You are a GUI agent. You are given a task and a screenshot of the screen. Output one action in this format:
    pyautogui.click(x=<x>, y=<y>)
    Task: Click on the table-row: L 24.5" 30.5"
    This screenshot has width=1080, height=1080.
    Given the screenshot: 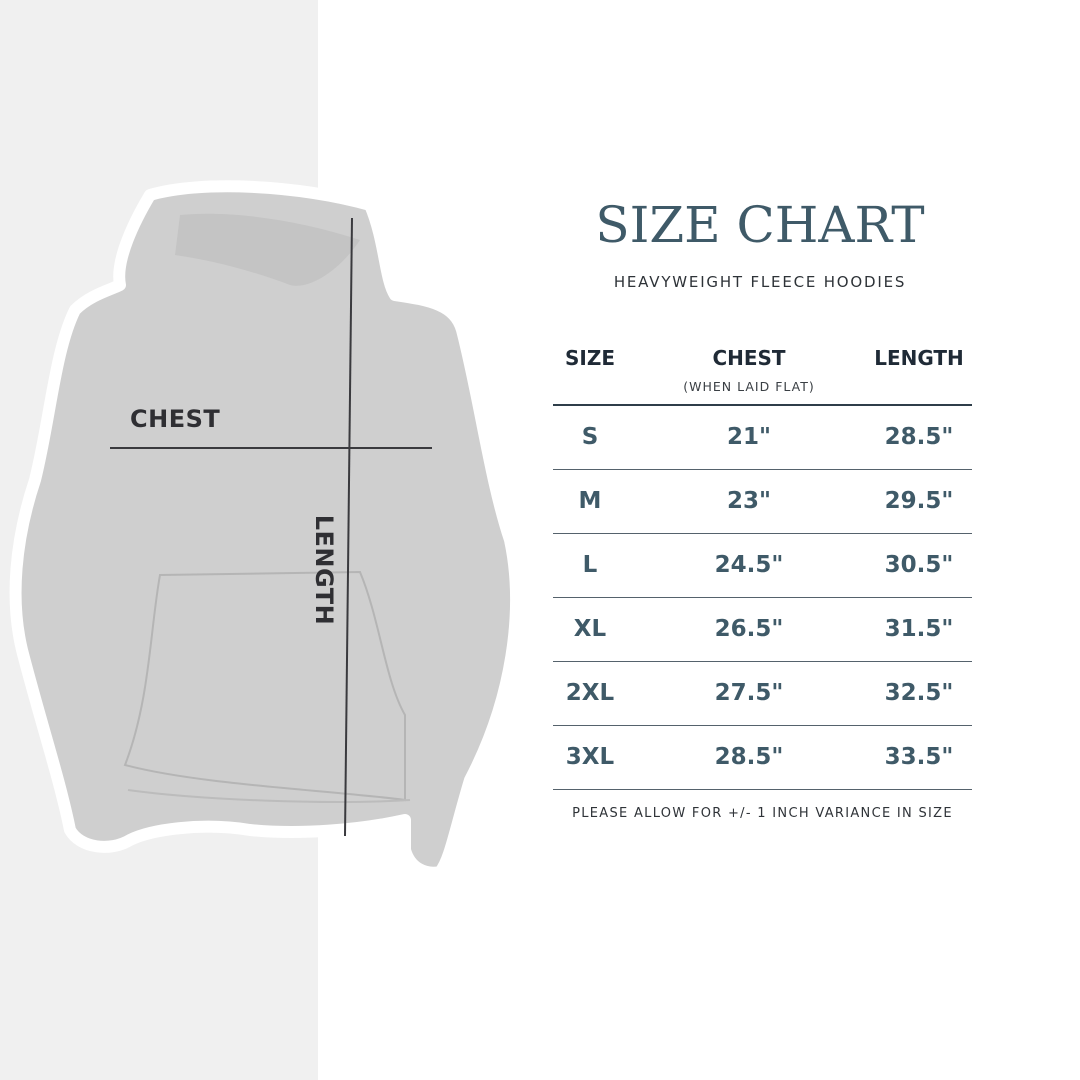 What is the action you would take?
    pyautogui.click(x=762, y=566)
    